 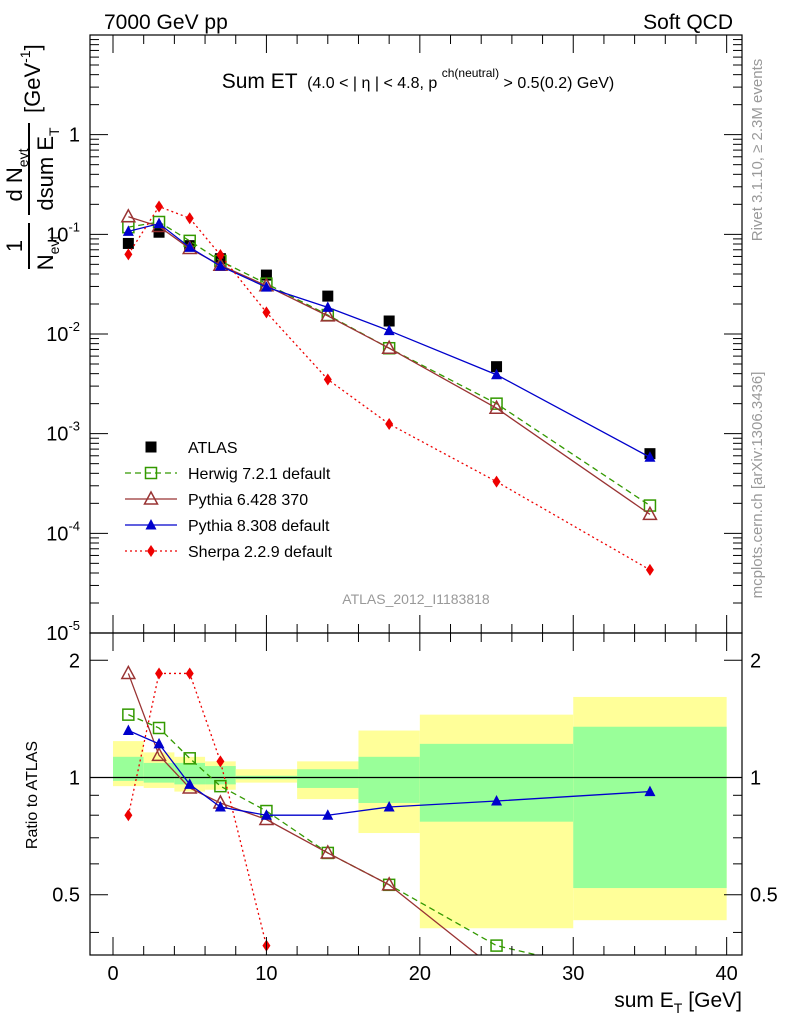 I want to click on y-label-unit-base: [GeV, so click(x=32, y=88).